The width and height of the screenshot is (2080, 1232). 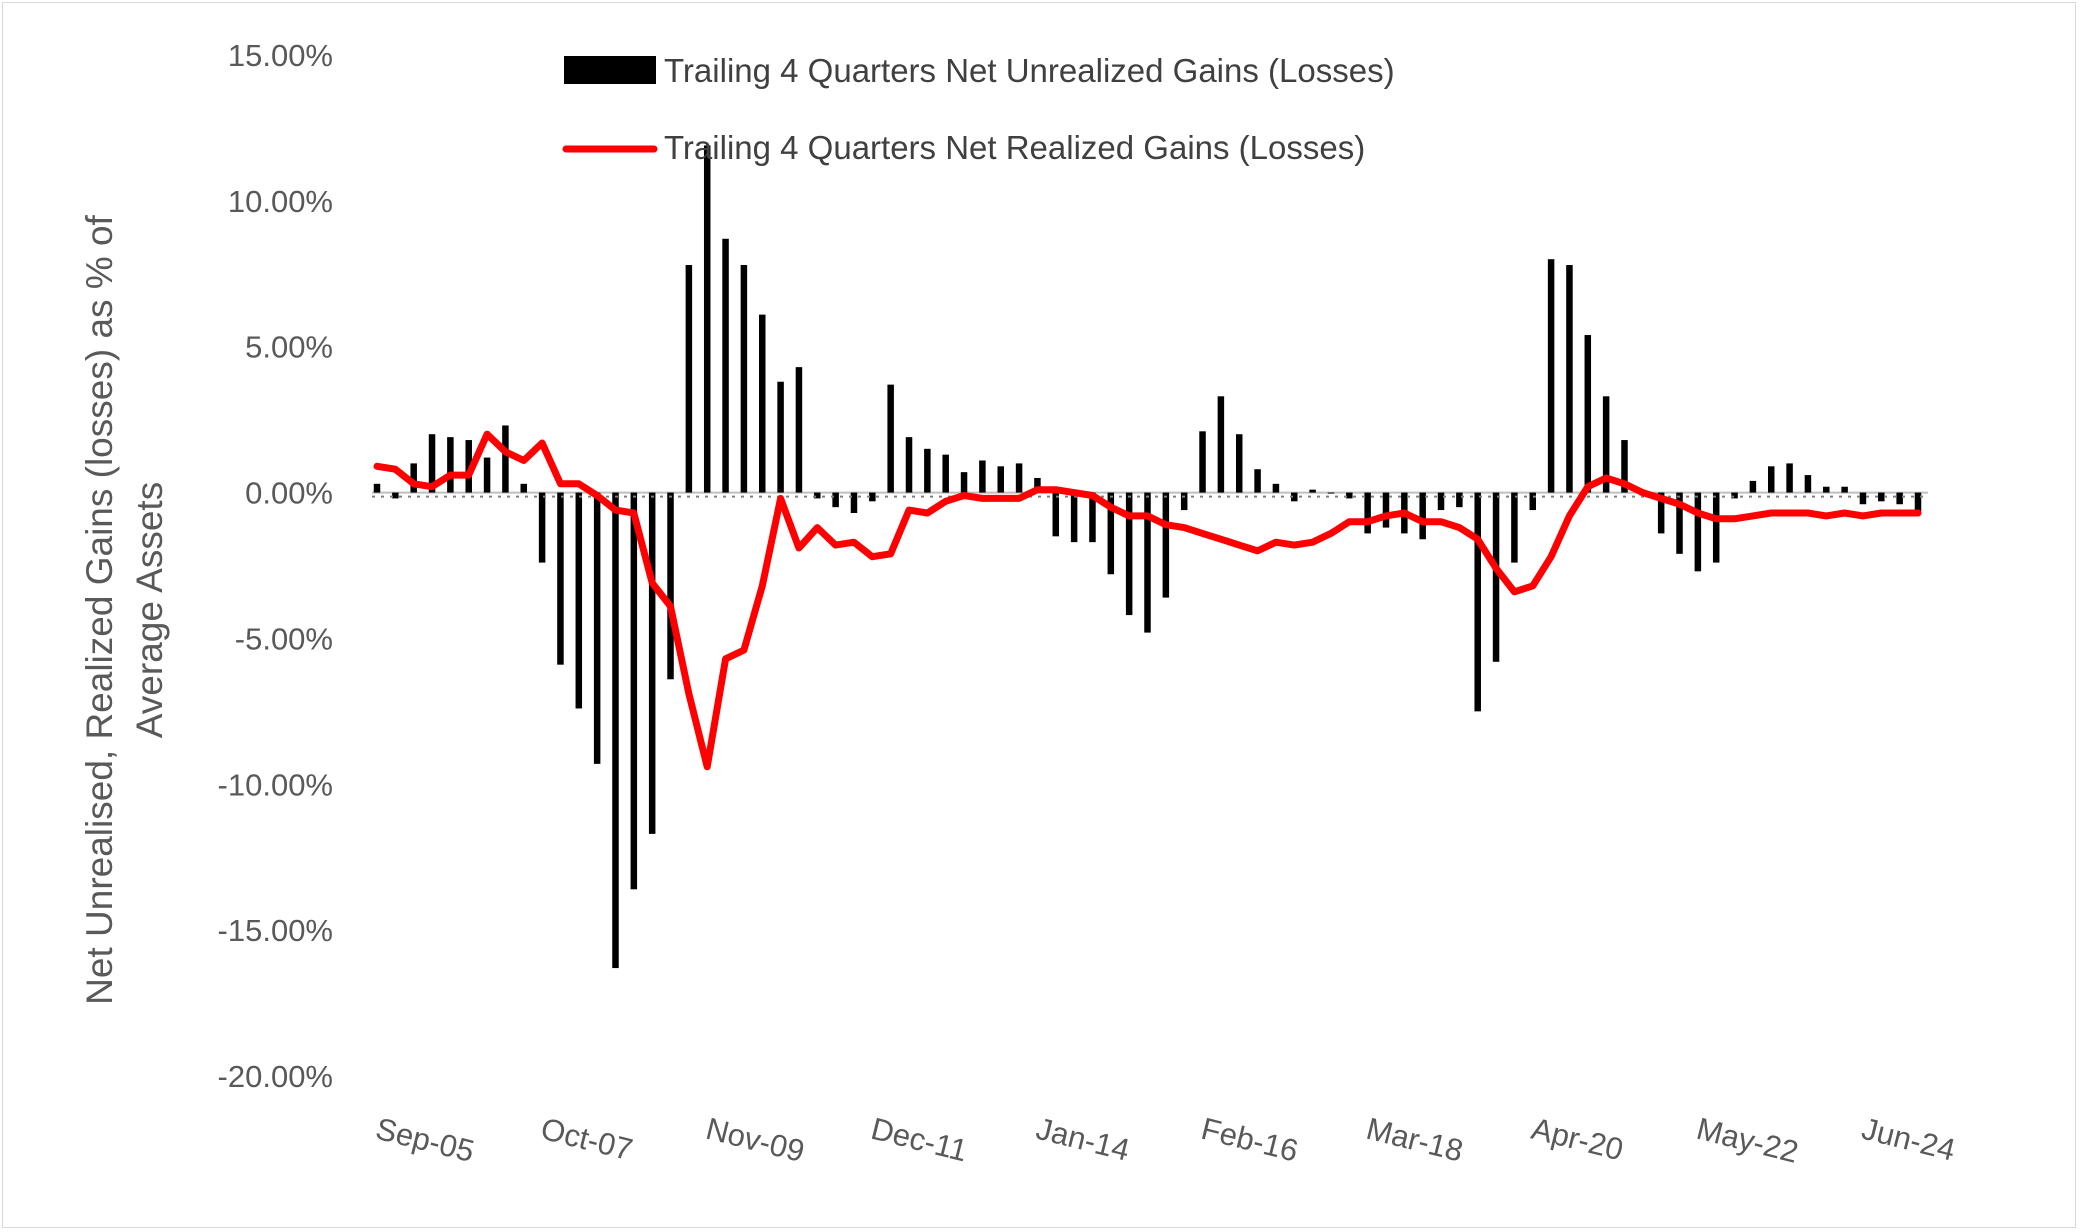 I want to click on y-tick-label: -15.00%, so click(x=275, y=930).